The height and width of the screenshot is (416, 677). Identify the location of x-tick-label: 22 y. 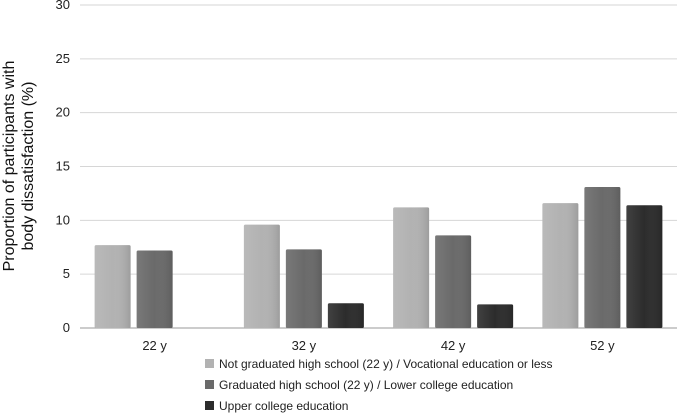
(154, 345).